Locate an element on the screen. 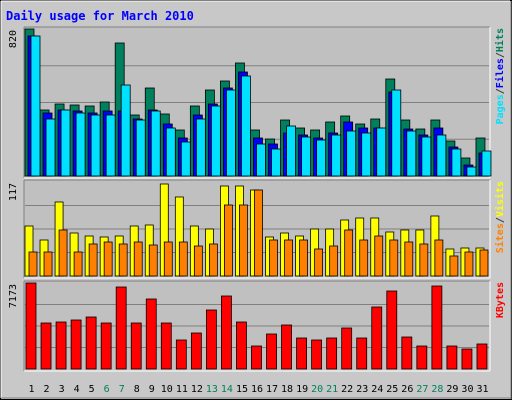 This screenshot has height=400, width=512. x-tick-label-day-21: 21 is located at coordinates (332, 389).